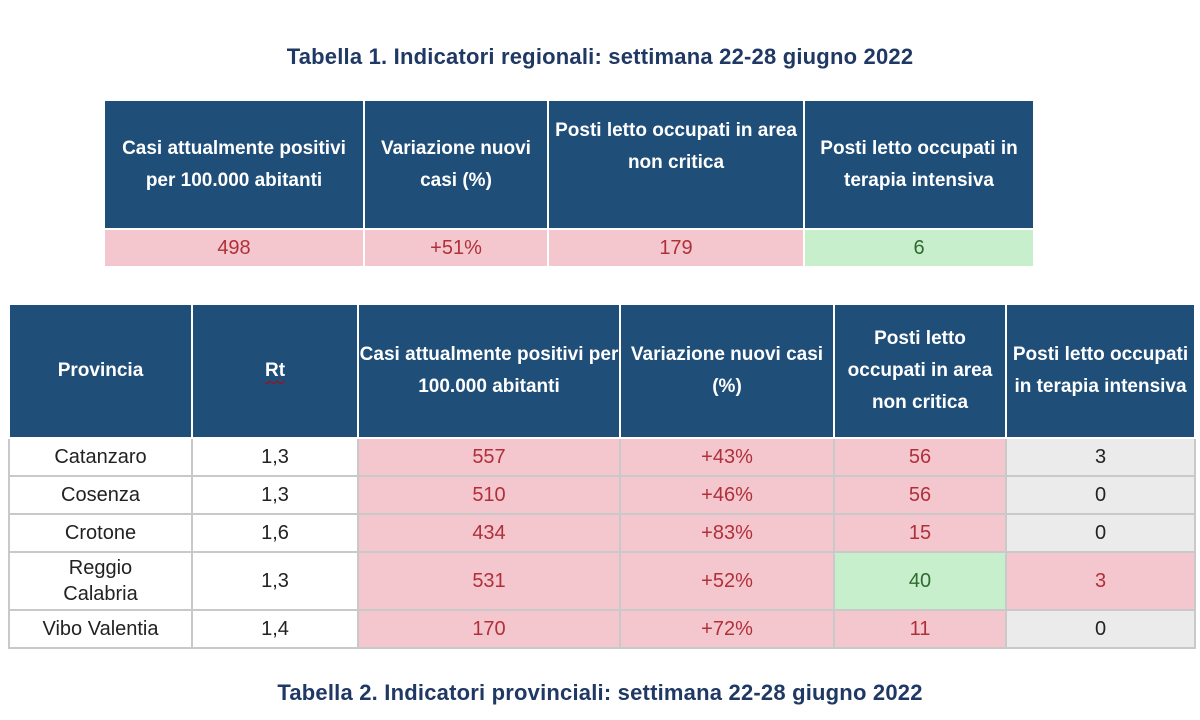 This screenshot has height=720, width=1200. What do you see at coordinates (727, 533) in the screenshot?
I see `cell-variazione: +83%` at bounding box center [727, 533].